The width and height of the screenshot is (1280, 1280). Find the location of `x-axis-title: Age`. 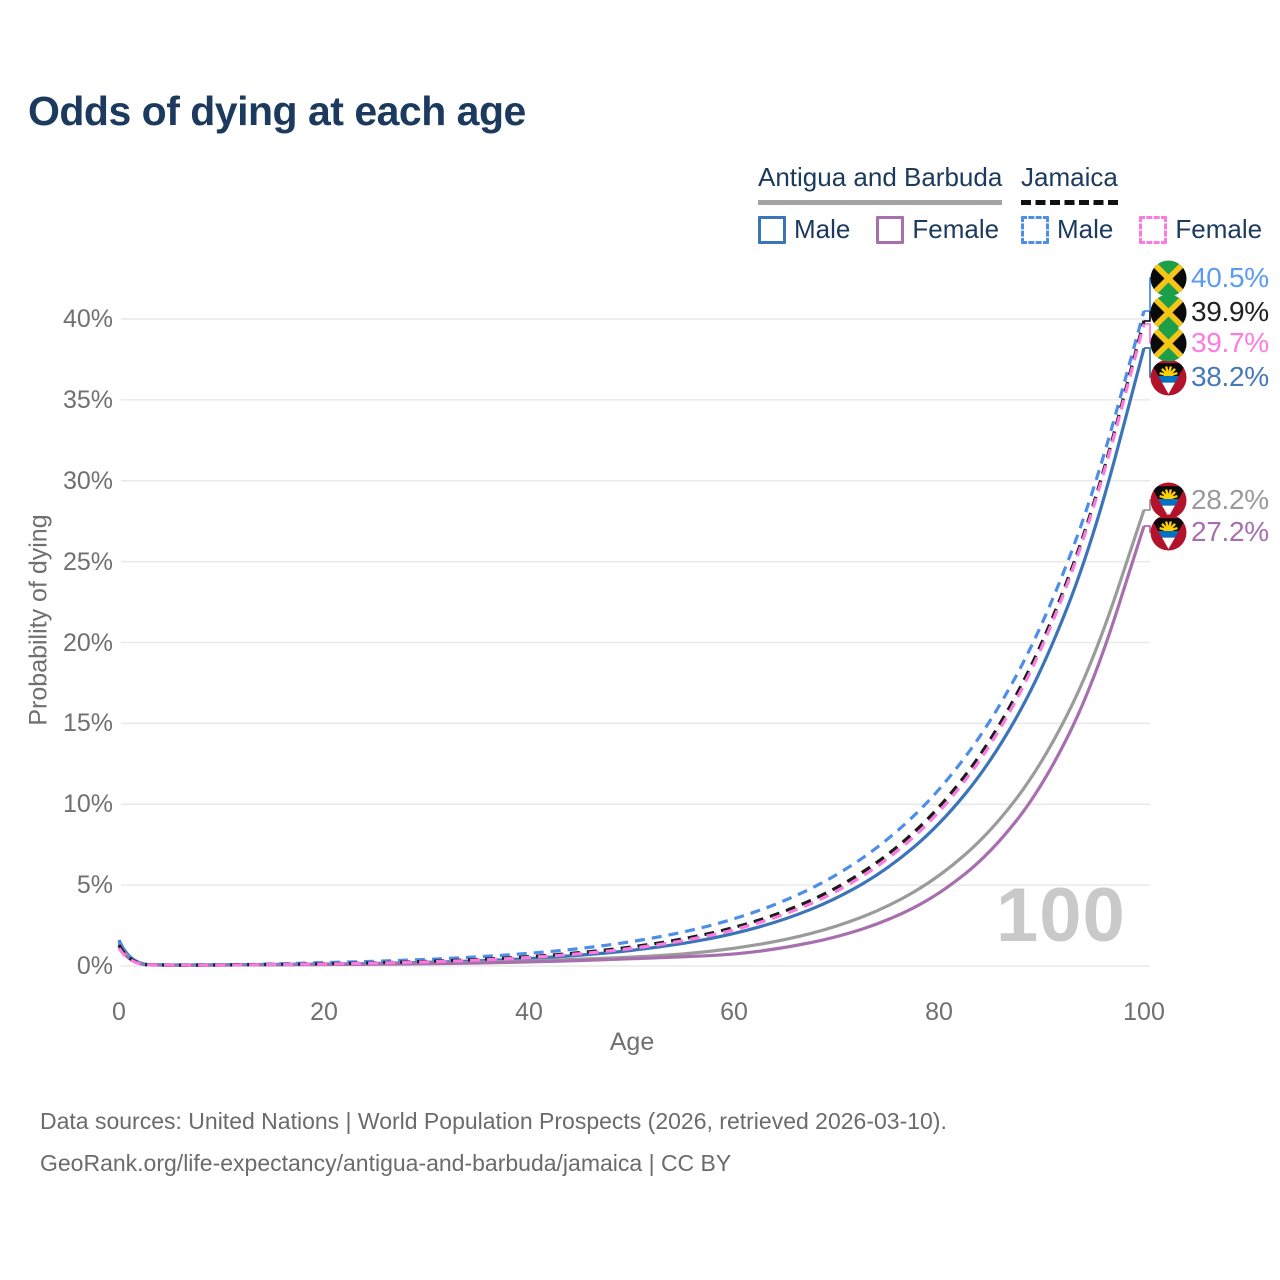

x-axis-title: Age is located at coordinates (632, 1042).